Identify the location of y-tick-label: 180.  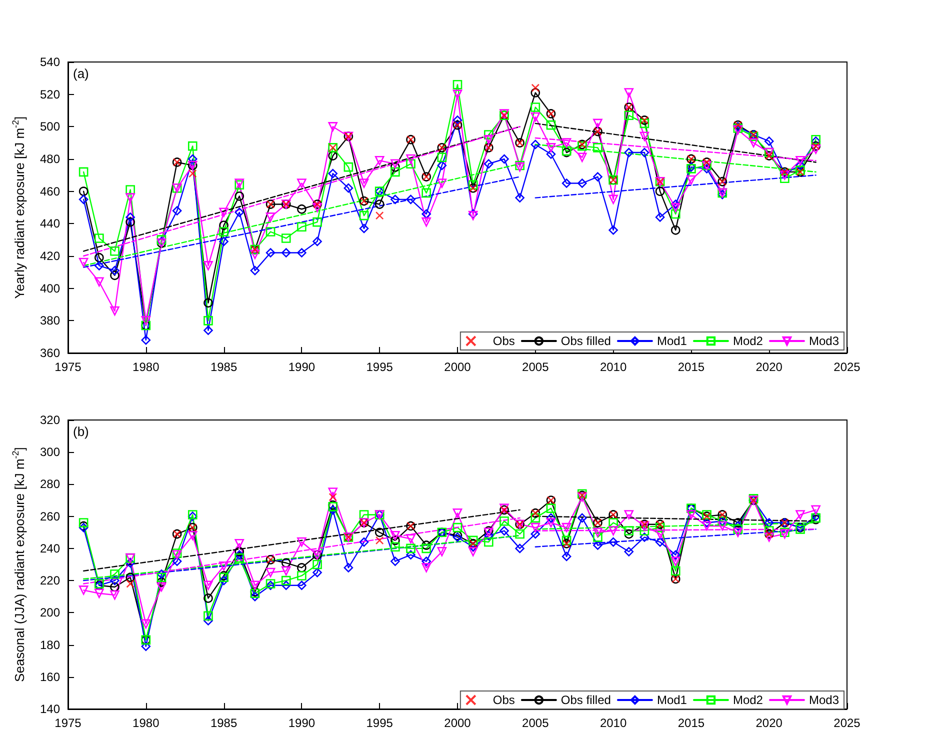
(50, 645).